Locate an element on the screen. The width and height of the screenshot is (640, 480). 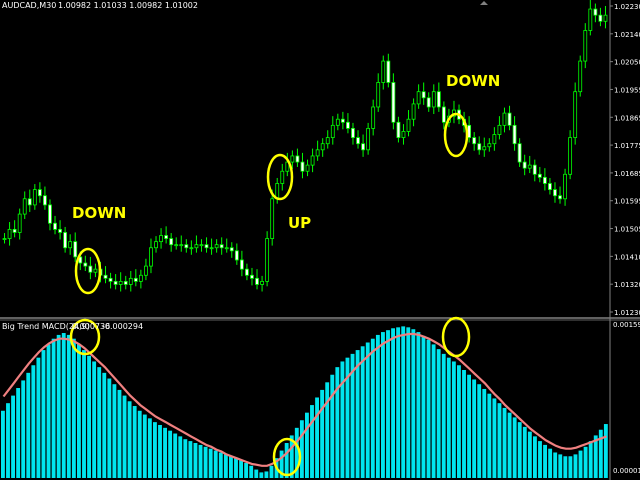
highlight-circle-up is located at coordinates (280, 177).